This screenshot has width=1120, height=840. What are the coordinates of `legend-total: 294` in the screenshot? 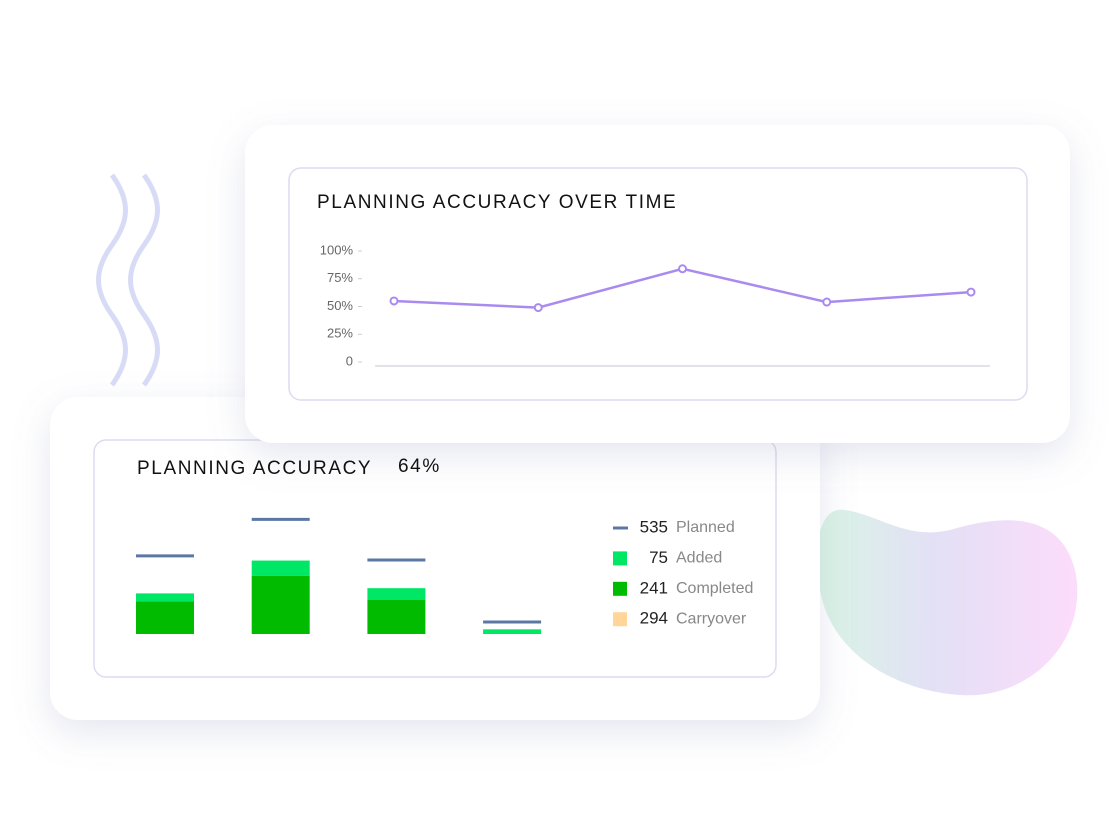 It's located at (654, 618).